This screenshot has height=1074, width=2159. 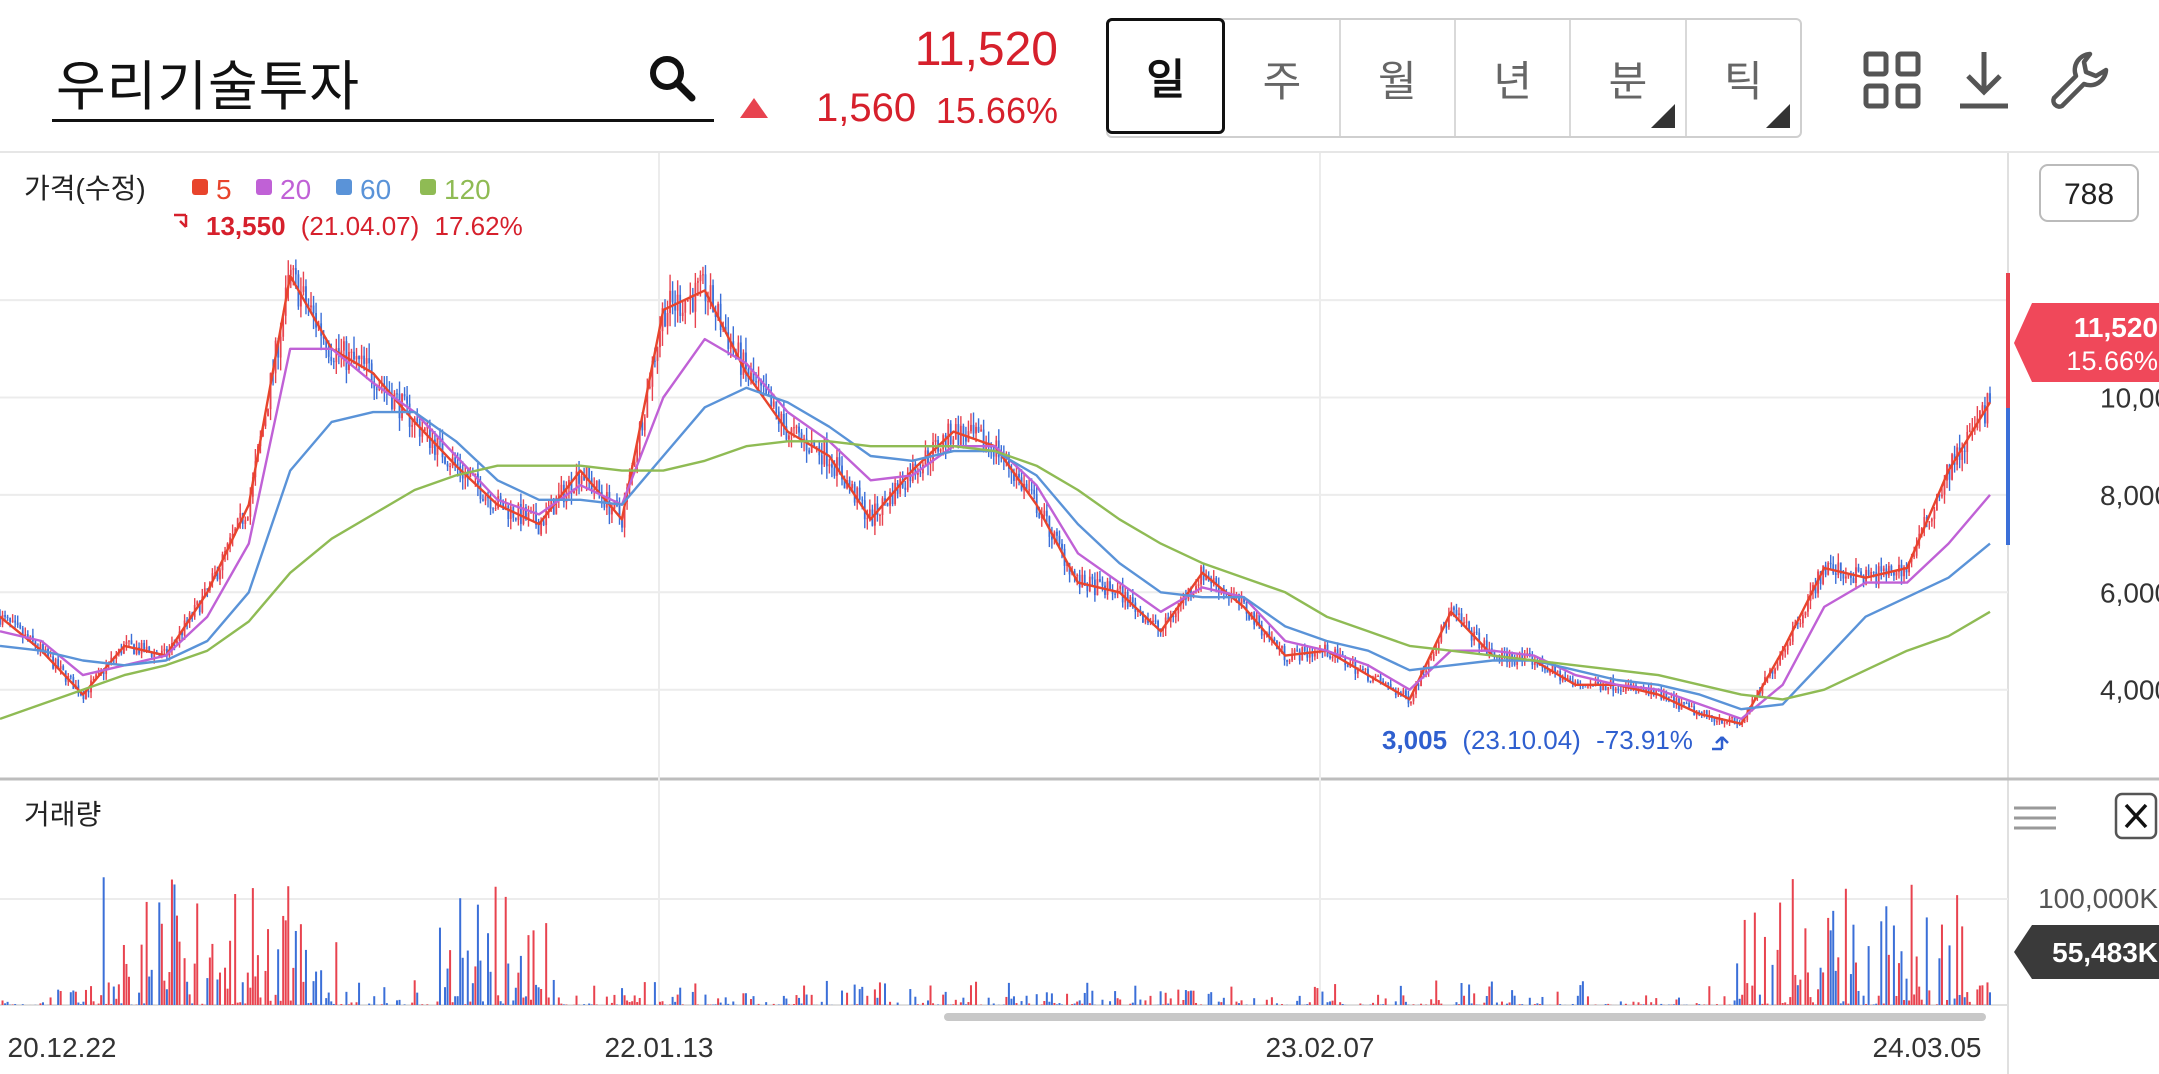 I want to click on tab-week: 주, so click(x=1283, y=78).